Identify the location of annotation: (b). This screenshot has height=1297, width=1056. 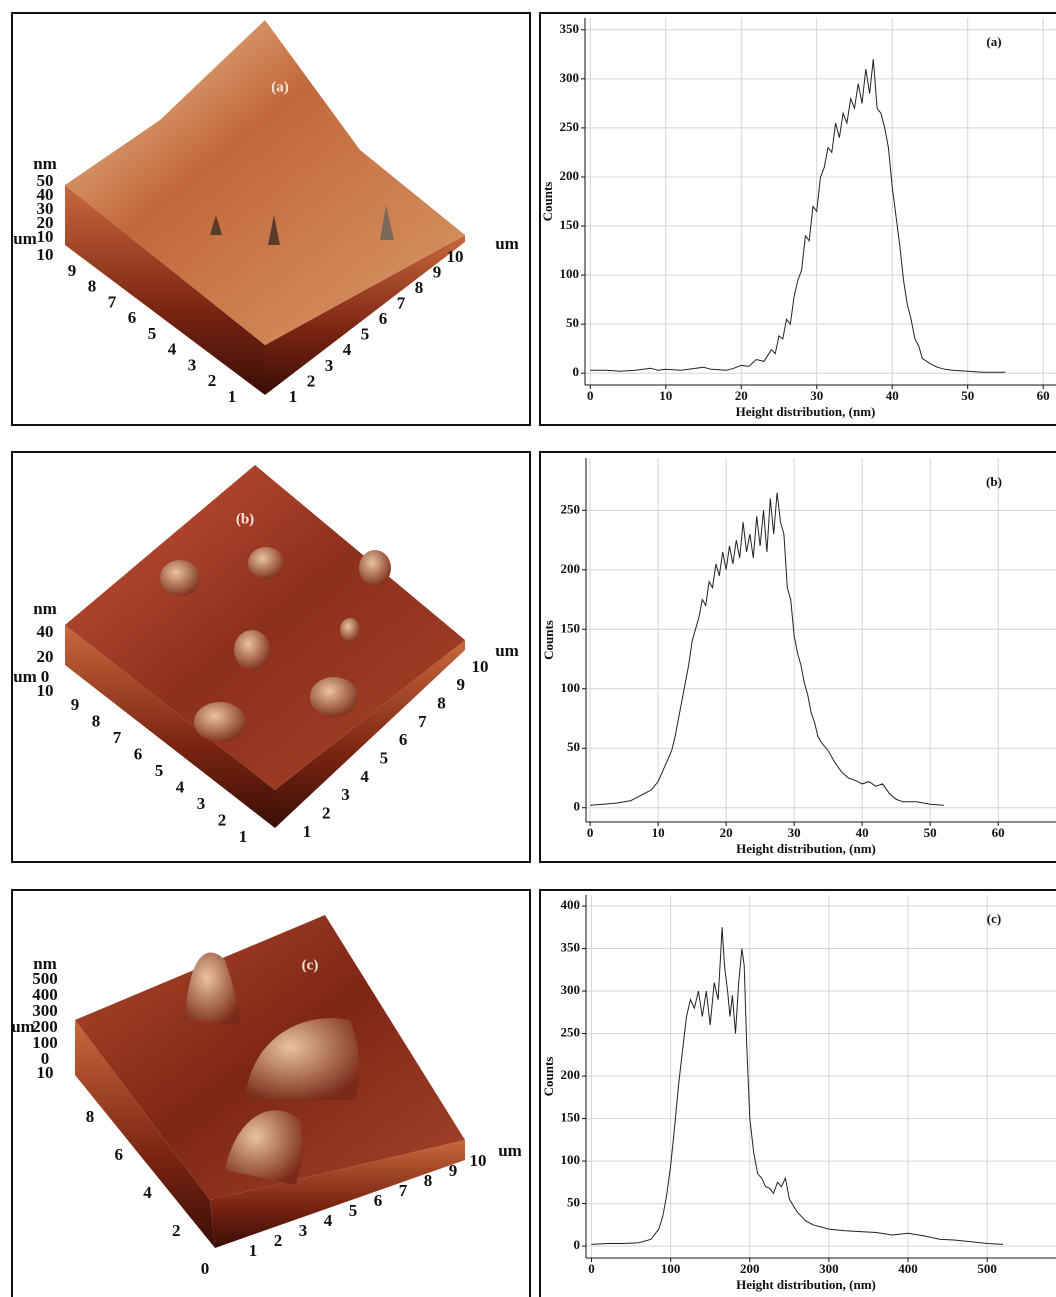
(994, 481).